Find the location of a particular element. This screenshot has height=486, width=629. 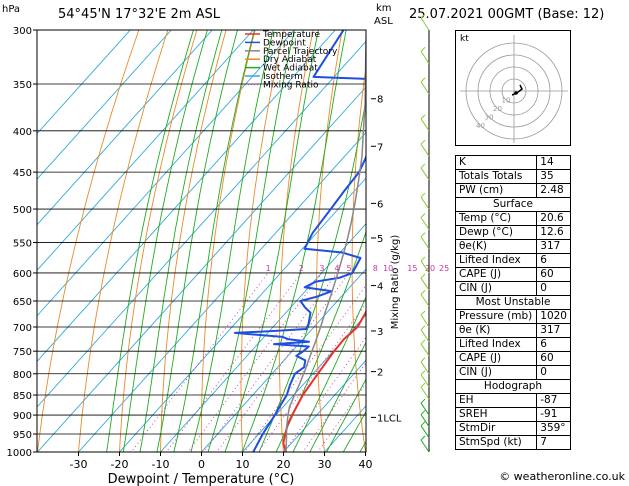

x-tick-label: -30 is located at coordinates (79, 464).